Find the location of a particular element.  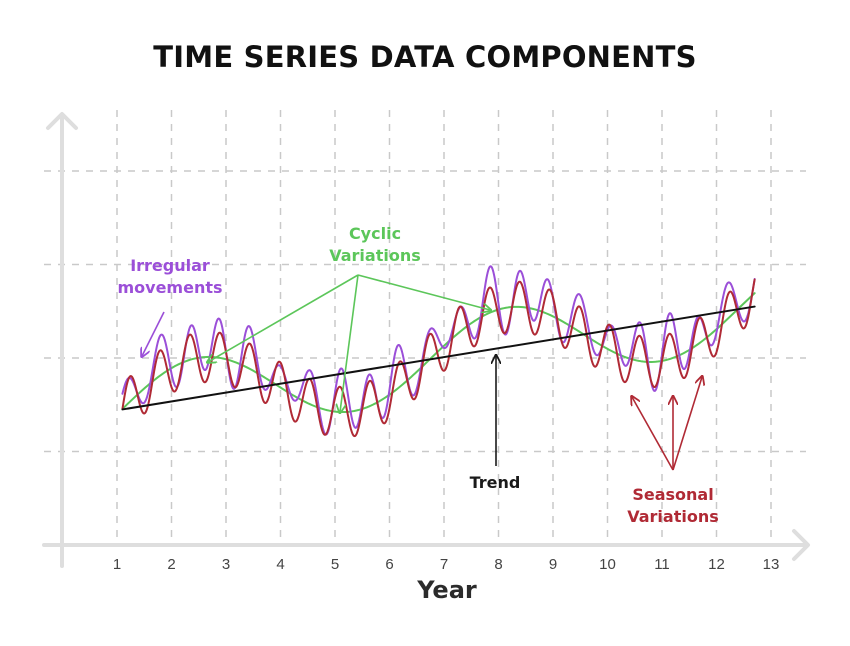

x-tick-label: 12 is located at coordinates (716, 564).